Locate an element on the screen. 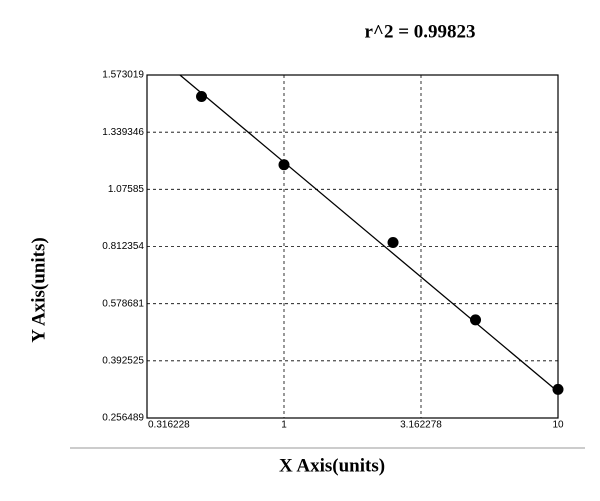 This screenshot has height=501, width=600. y-tick-label: 0.256489 is located at coordinates (123, 418).